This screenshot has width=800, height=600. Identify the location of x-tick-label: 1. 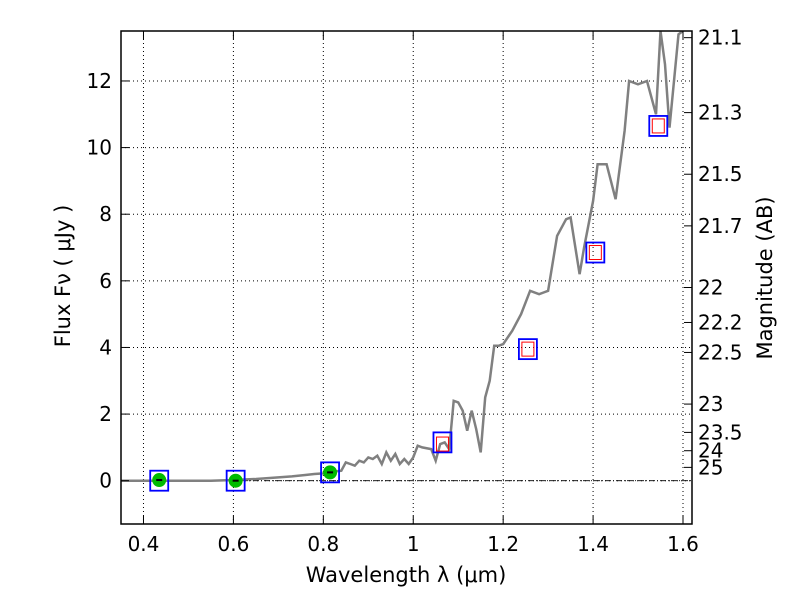
(413, 544).